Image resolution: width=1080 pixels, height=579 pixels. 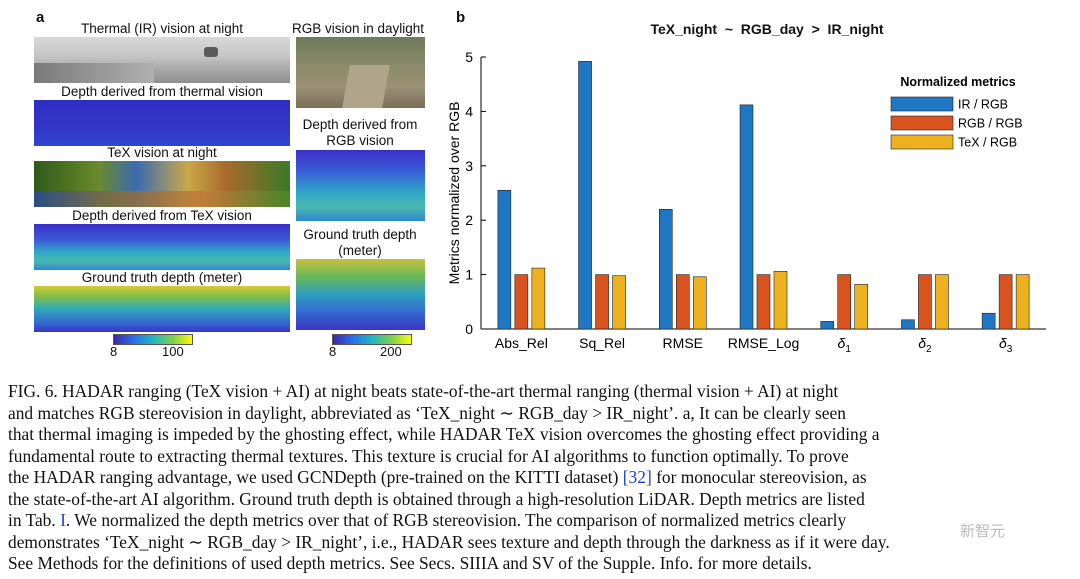 What do you see at coordinates (360, 185) in the screenshot?
I see `depth-rgb-image` at bounding box center [360, 185].